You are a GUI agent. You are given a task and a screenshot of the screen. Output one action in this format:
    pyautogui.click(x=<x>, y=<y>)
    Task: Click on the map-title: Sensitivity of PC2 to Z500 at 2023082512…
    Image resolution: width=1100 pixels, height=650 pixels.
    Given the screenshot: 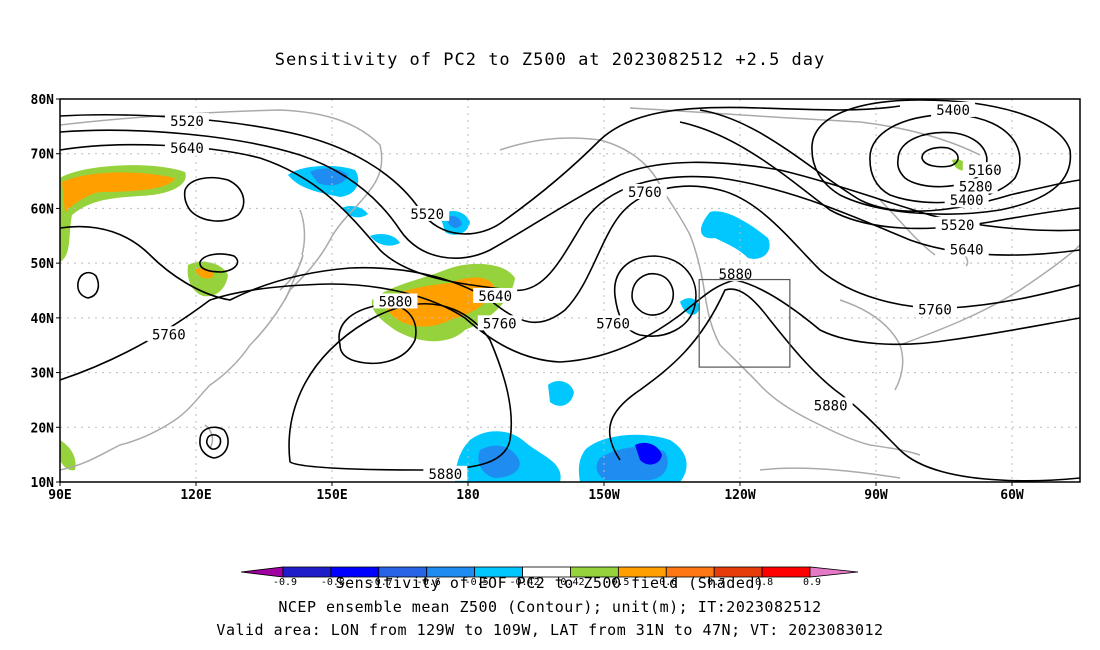 What is the action you would take?
    pyautogui.click(x=550, y=60)
    